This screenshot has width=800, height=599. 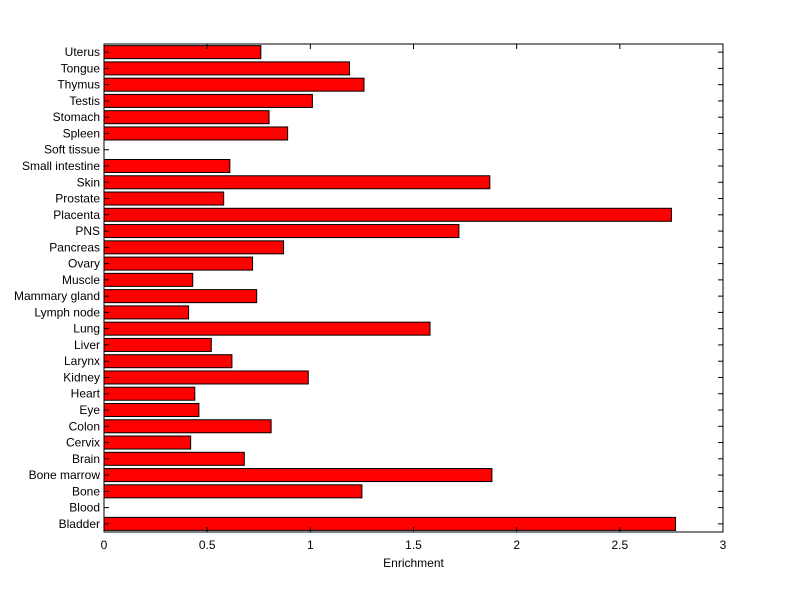 What do you see at coordinates (390, 523) in the screenshot?
I see `bar-bladder` at bounding box center [390, 523].